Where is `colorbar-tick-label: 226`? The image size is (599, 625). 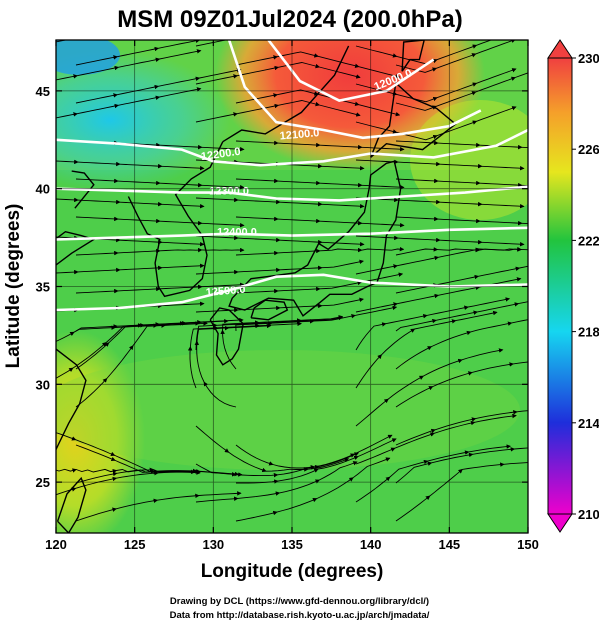 colorbar-tick-label: 226 is located at coordinates (588, 149).